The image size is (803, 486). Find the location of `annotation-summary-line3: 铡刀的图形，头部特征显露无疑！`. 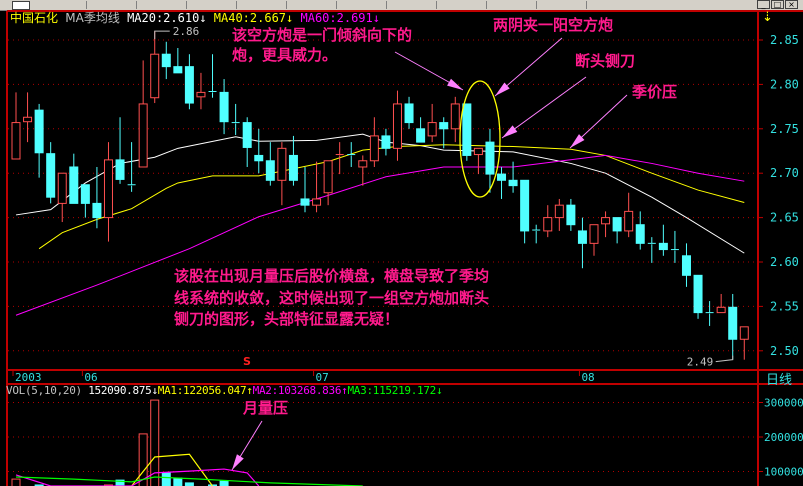

annotation-summary-line3: 铡刀的图形，头部特征显露无疑！ is located at coordinates (287, 319).